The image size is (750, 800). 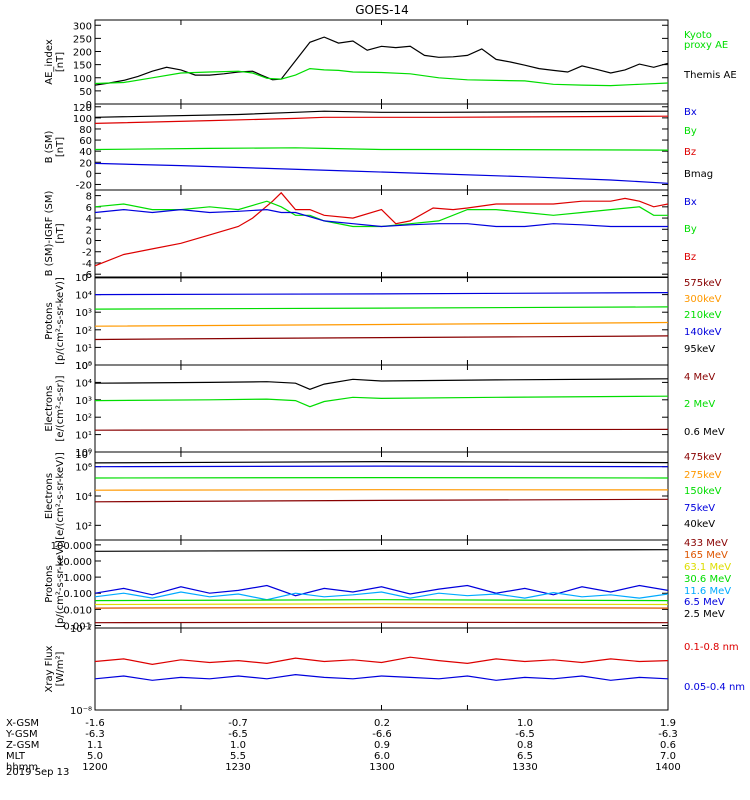 I want to click on x-axis-value: -6.5, so click(x=238, y=734).